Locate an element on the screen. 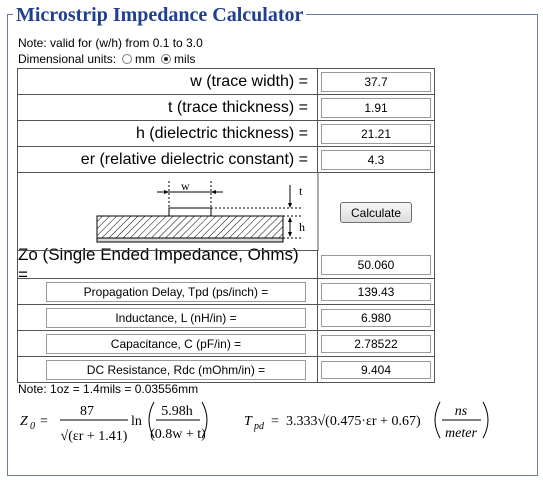  dielectric-shape is located at coordinates (190, 227).